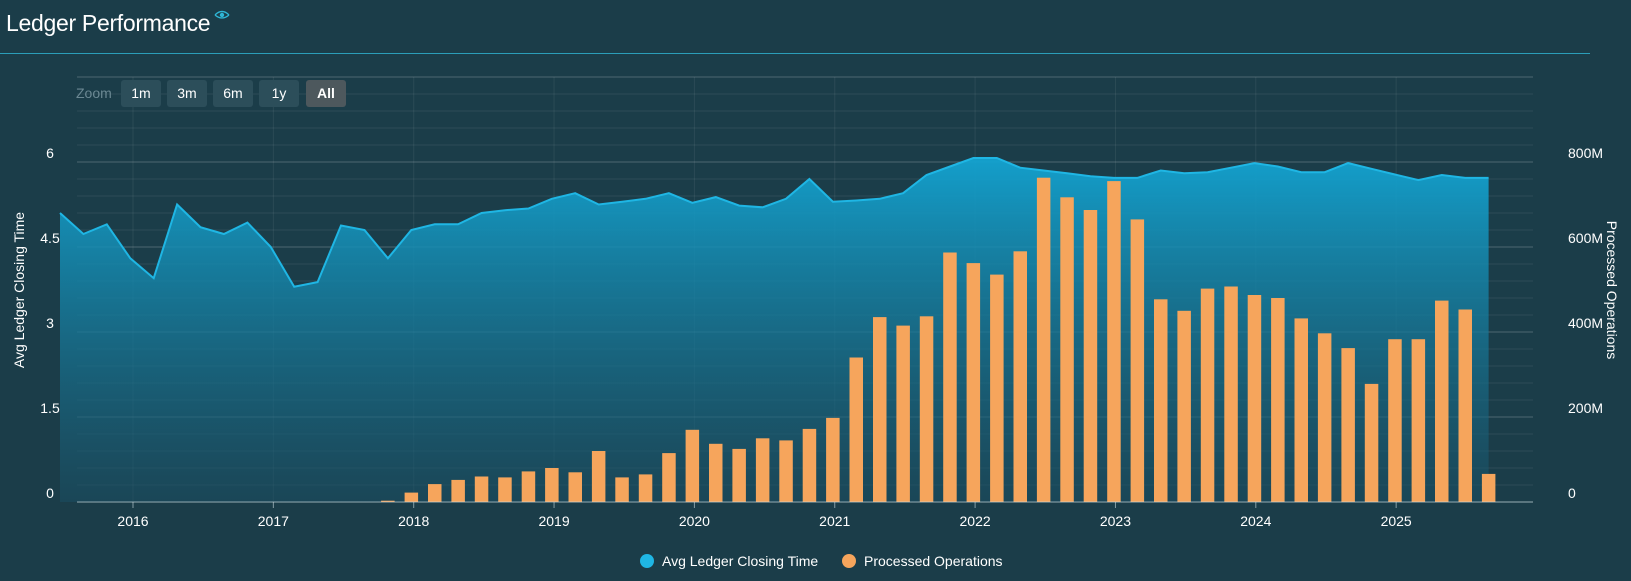 This screenshot has width=1631, height=581. I want to click on y-left-tick-label: 1.5, so click(50, 408).